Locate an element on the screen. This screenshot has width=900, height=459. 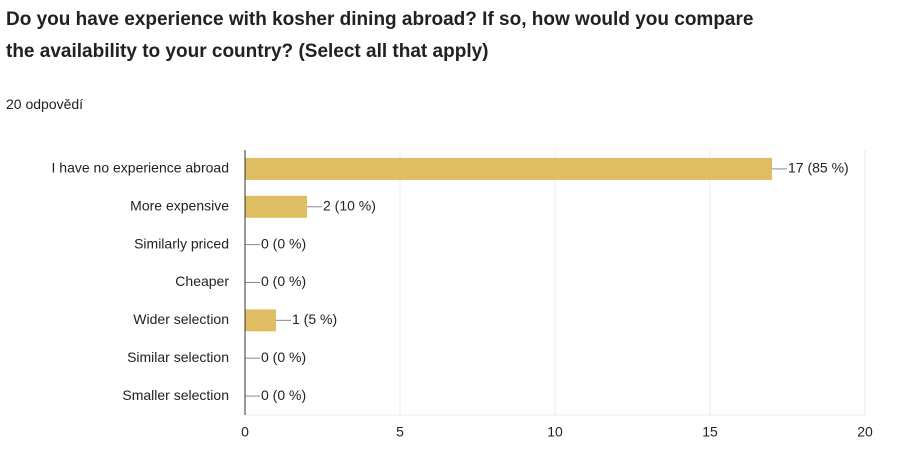
x-tick-label: 10 is located at coordinates (555, 432).